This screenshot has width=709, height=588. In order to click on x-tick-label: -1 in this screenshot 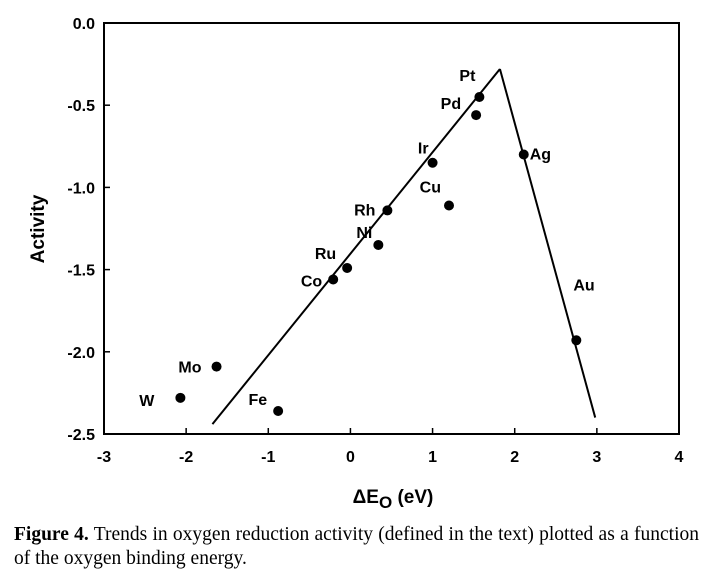, I will do `click(268, 457)`.